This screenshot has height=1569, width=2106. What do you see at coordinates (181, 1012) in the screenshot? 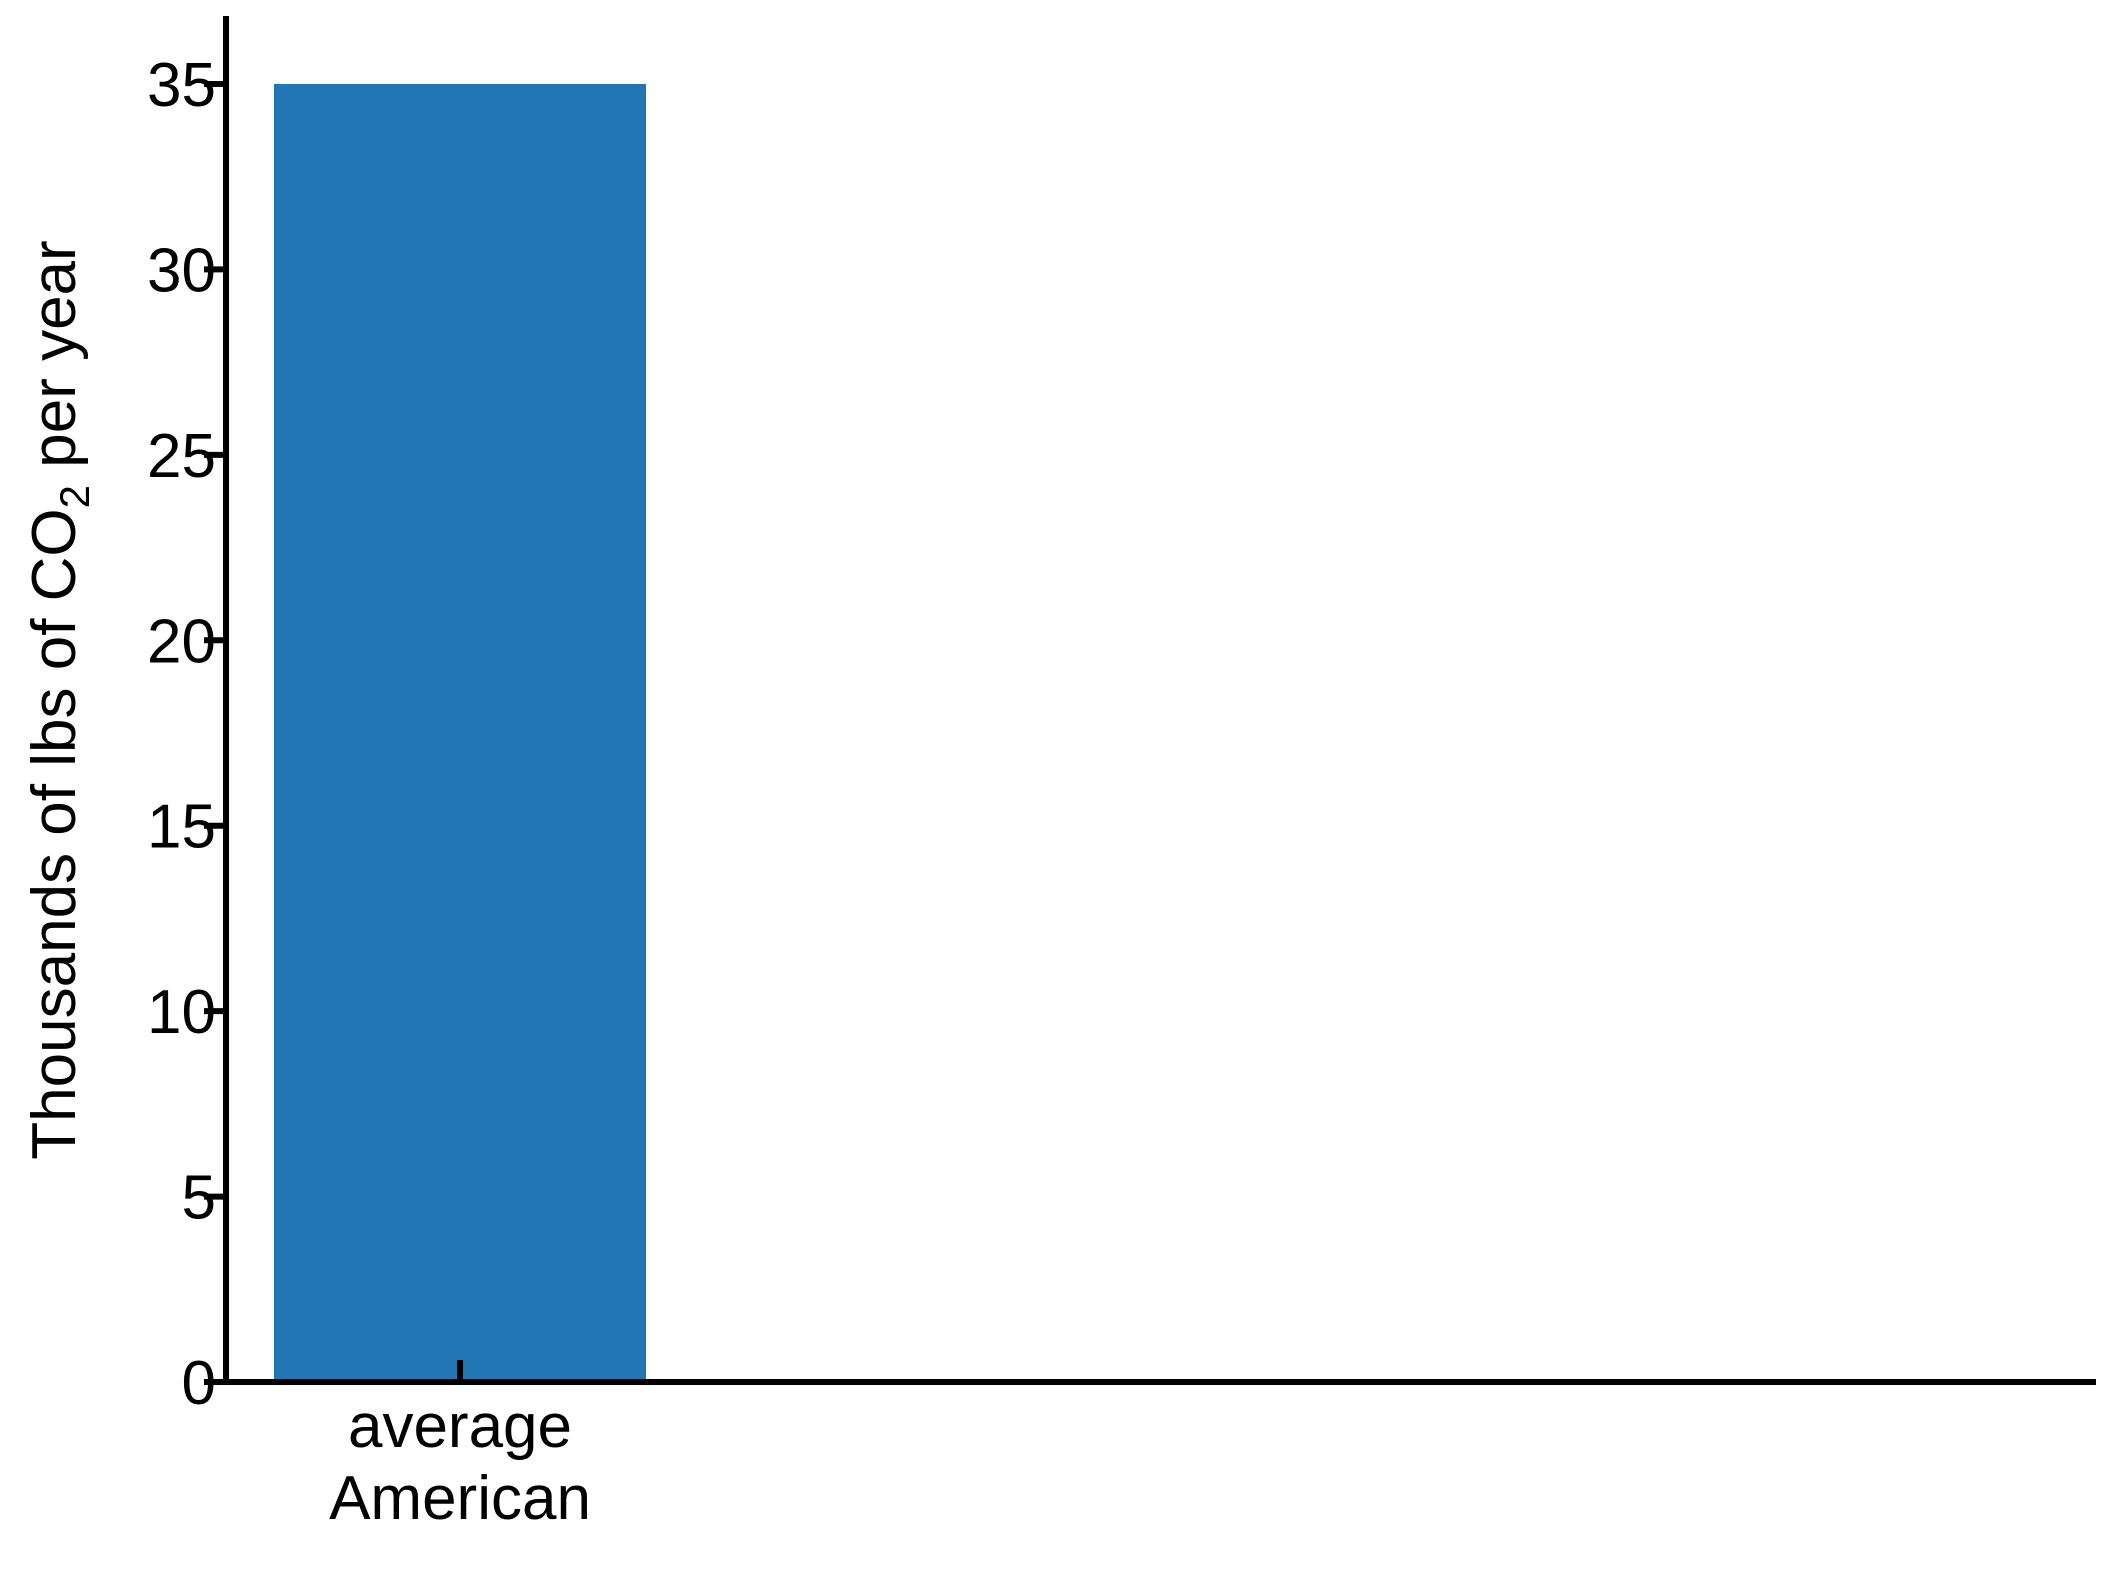
I see `y-tick-label: 10` at bounding box center [181, 1012].